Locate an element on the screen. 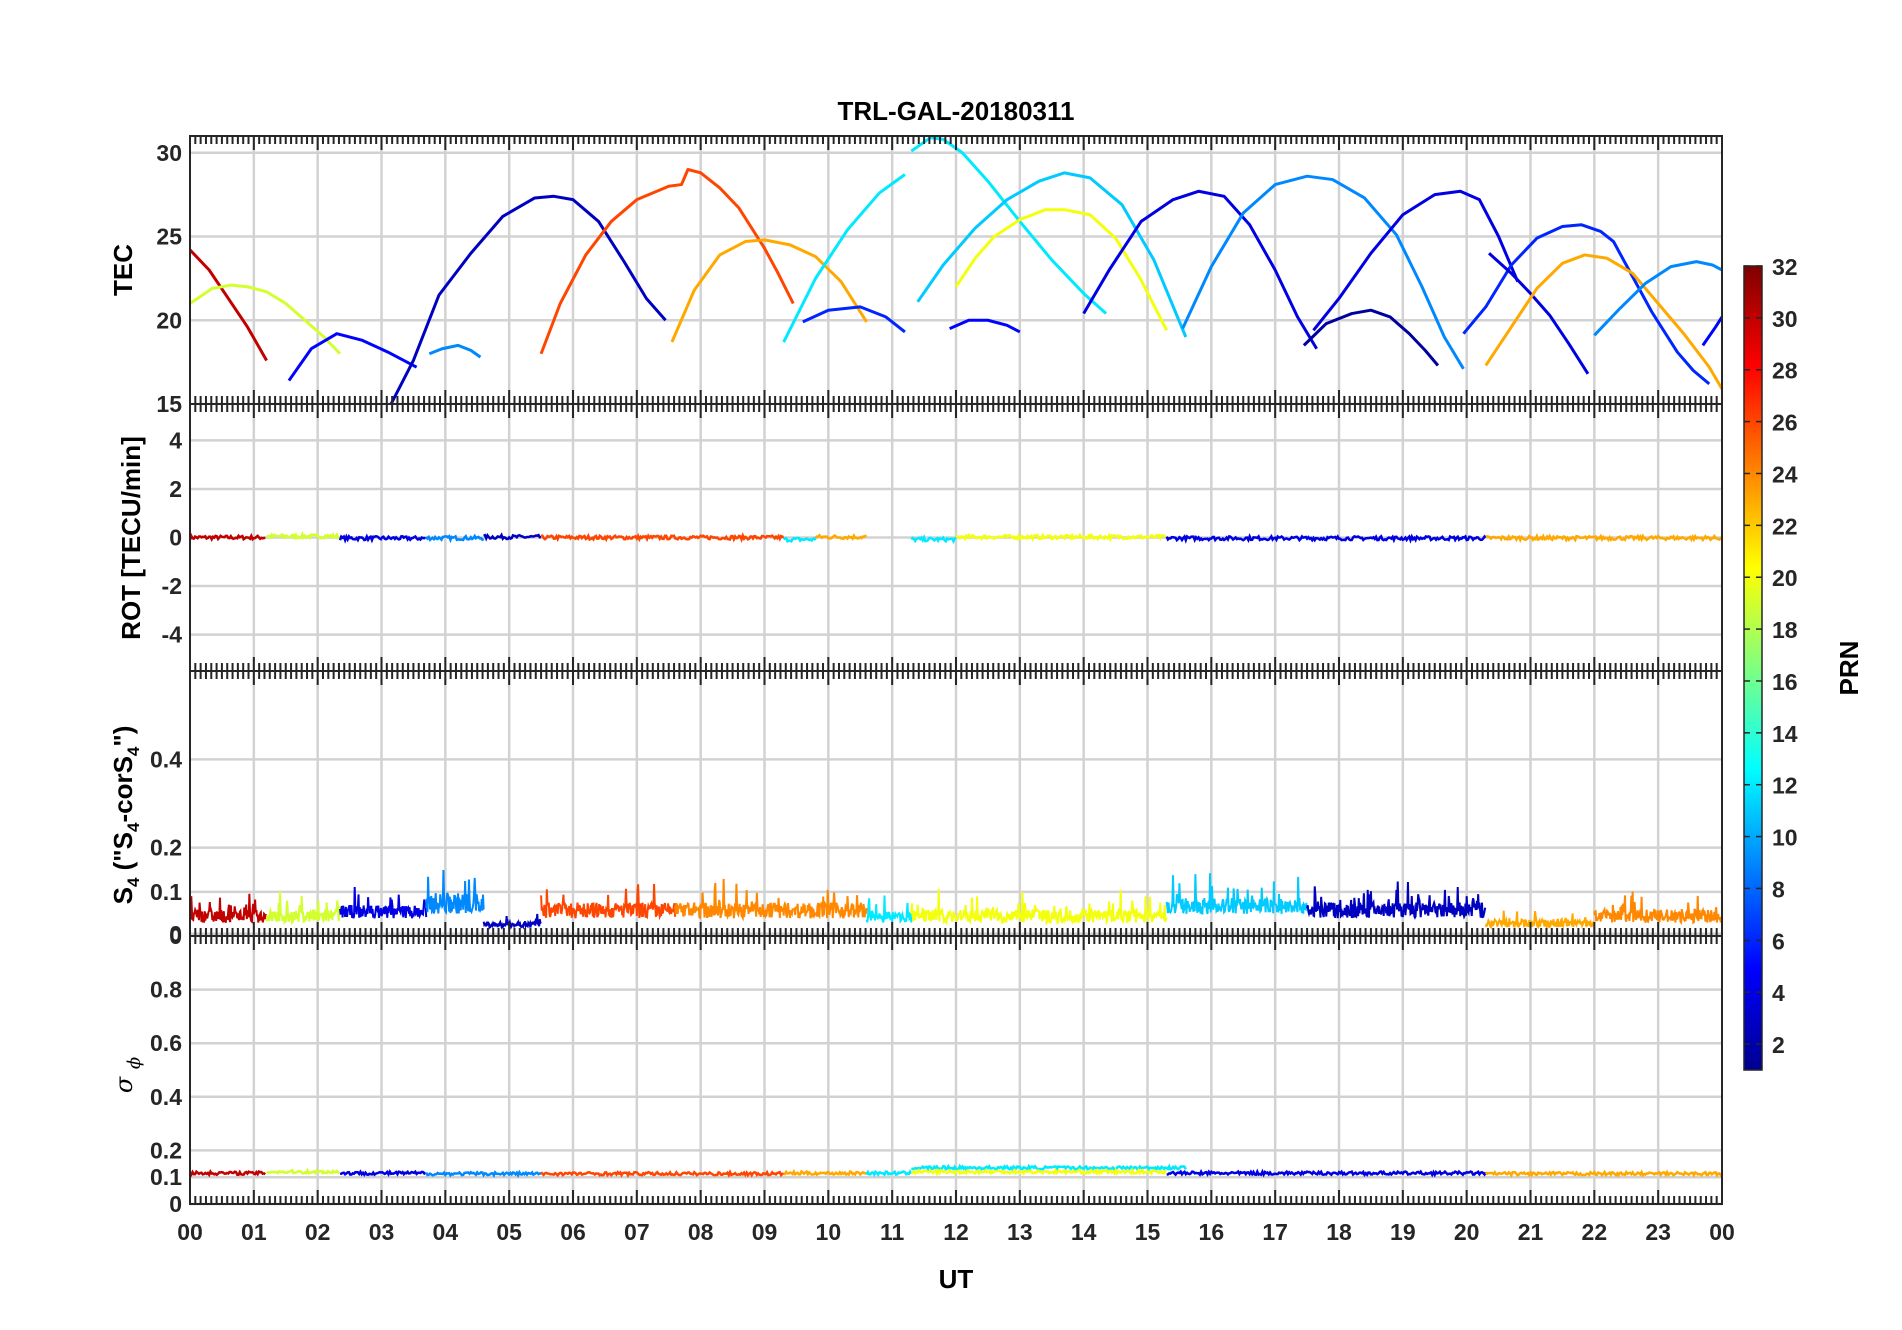  colorbar-tick-label: 6 is located at coordinates (1778, 941).